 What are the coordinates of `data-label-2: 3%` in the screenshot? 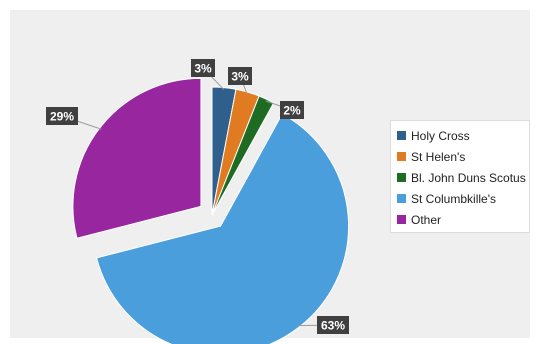 It's located at (240, 77).